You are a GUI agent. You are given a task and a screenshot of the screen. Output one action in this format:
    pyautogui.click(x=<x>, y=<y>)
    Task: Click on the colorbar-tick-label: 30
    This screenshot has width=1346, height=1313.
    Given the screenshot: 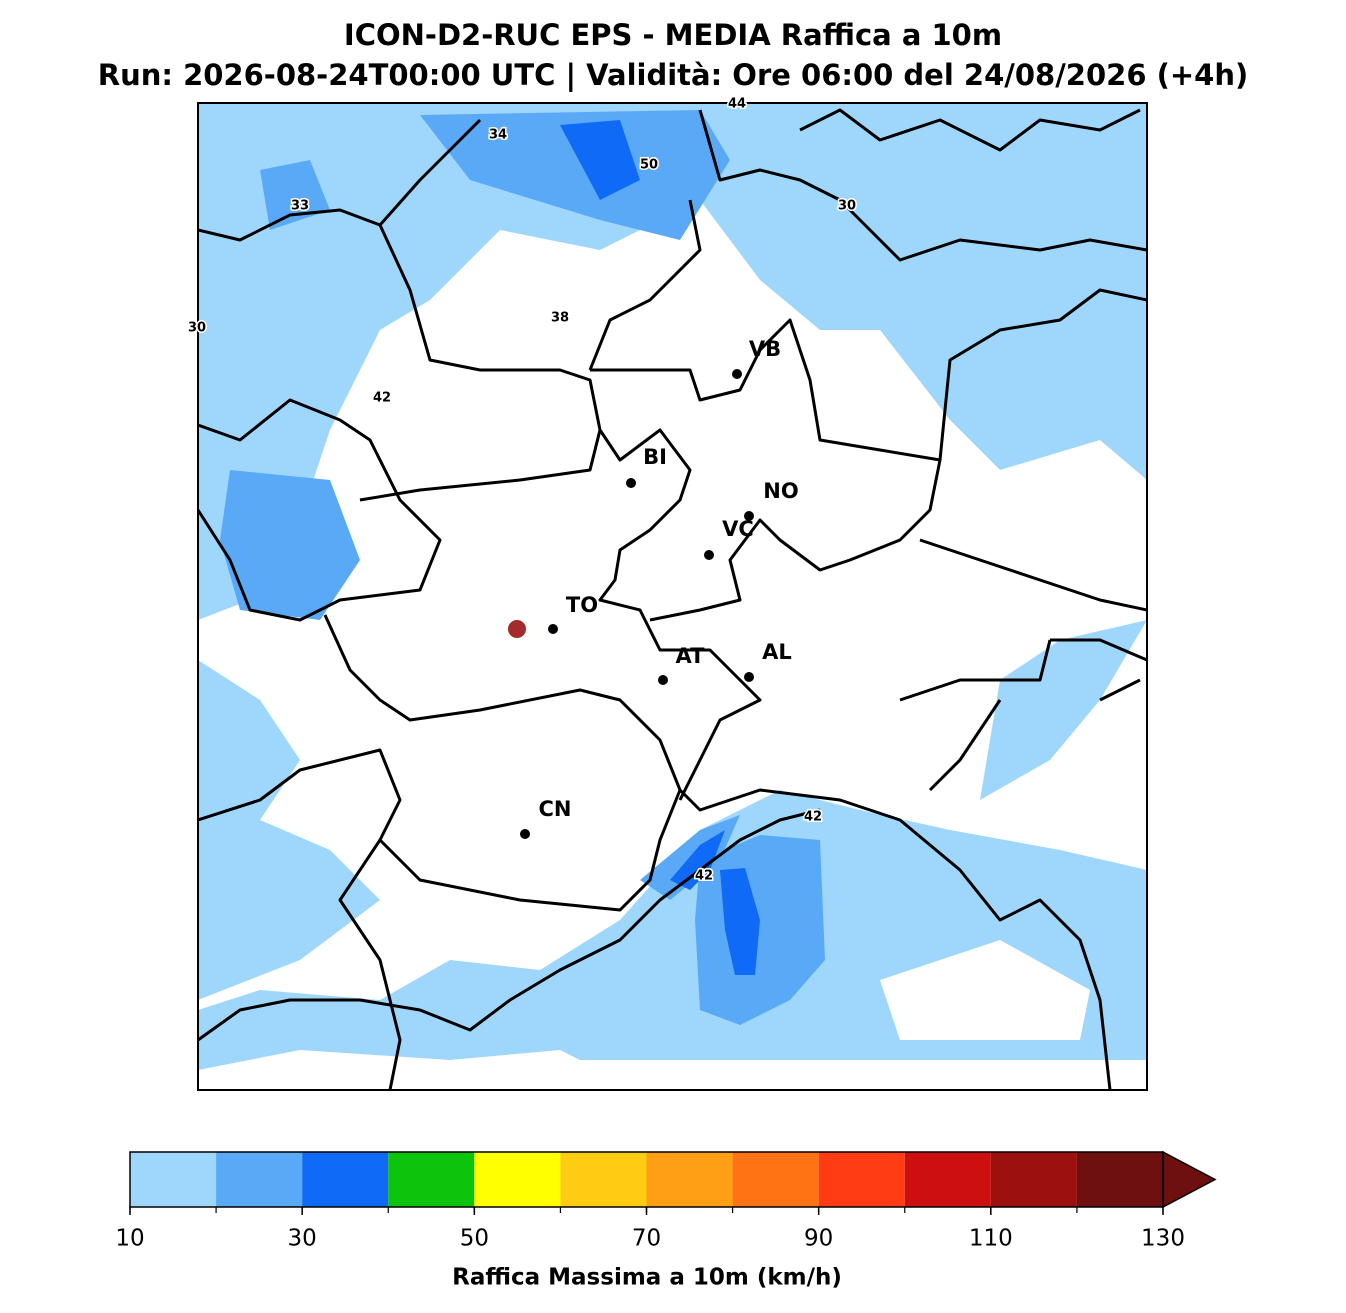 What is the action you would take?
    pyautogui.click(x=302, y=1239)
    